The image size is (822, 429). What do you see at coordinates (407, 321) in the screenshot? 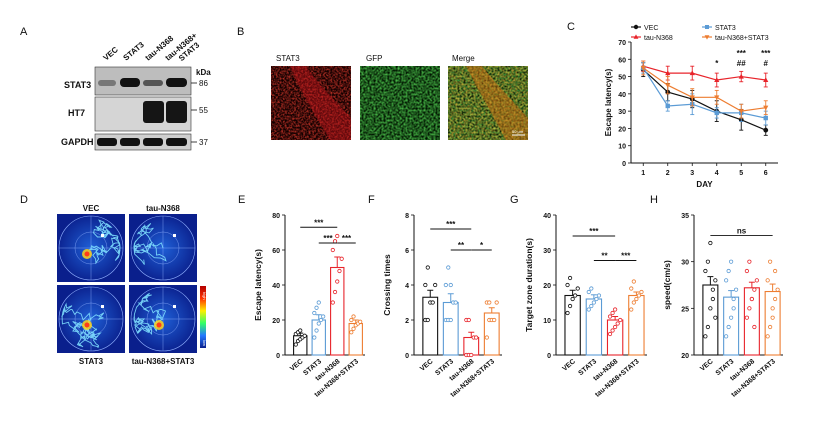
I see `y-tick-label: 2` at bounding box center [407, 321].